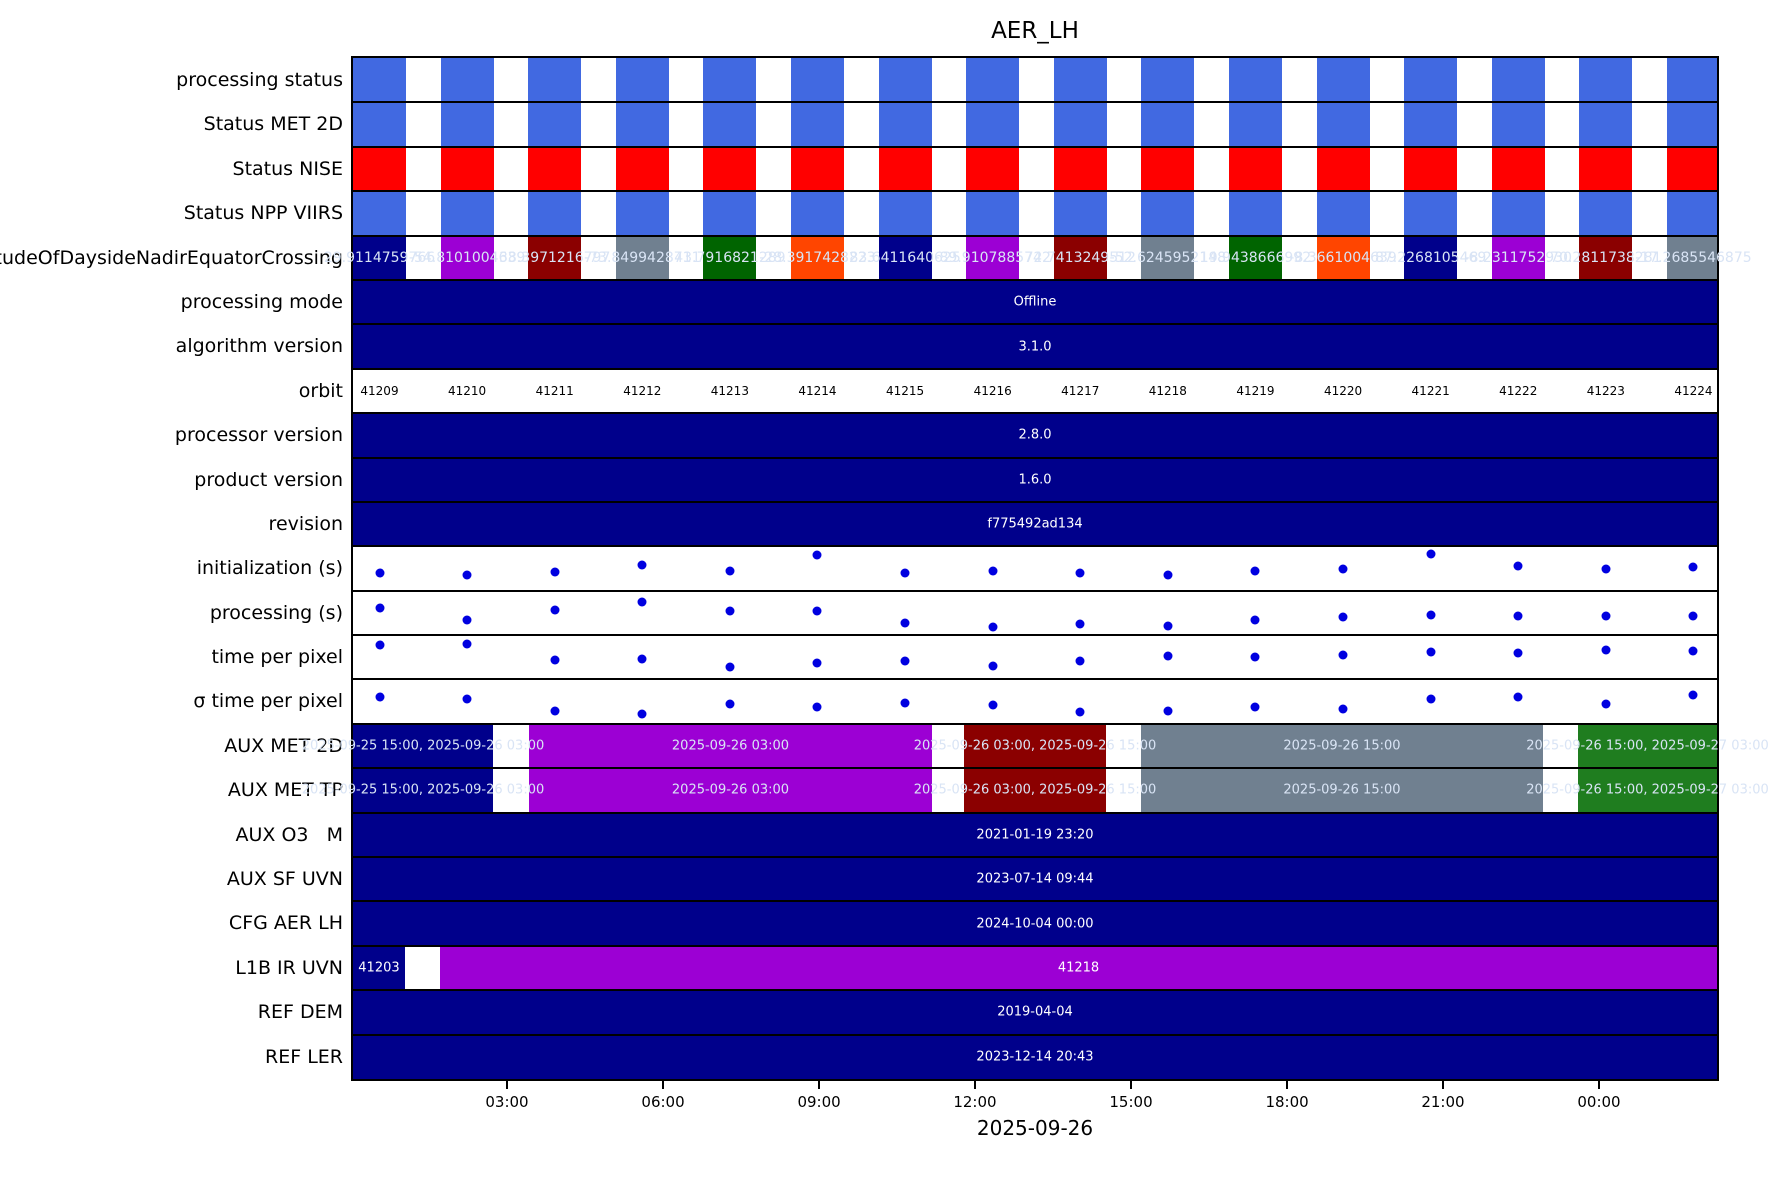 This screenshot has width=1771, height=1181. What do you see at coordinates (171, 257) in the screenshot?
I see `row-label-4: LongitudeOfDaysideNadirEquatorCrossing` at bounding box center [171, 257].